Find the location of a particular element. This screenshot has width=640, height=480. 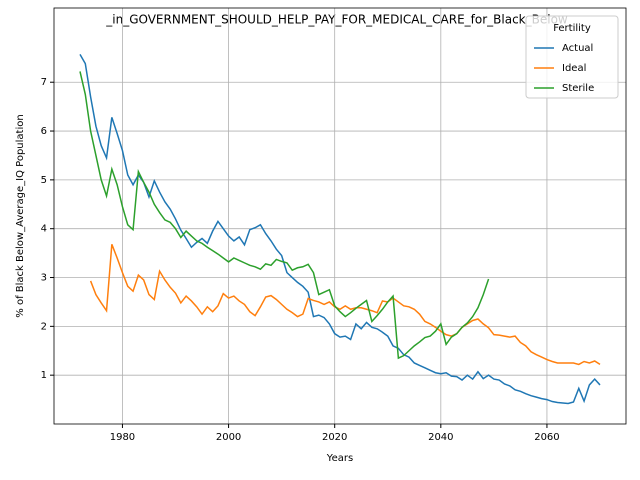

x-tick-label: 2060 is located at coordinates (546, 437).